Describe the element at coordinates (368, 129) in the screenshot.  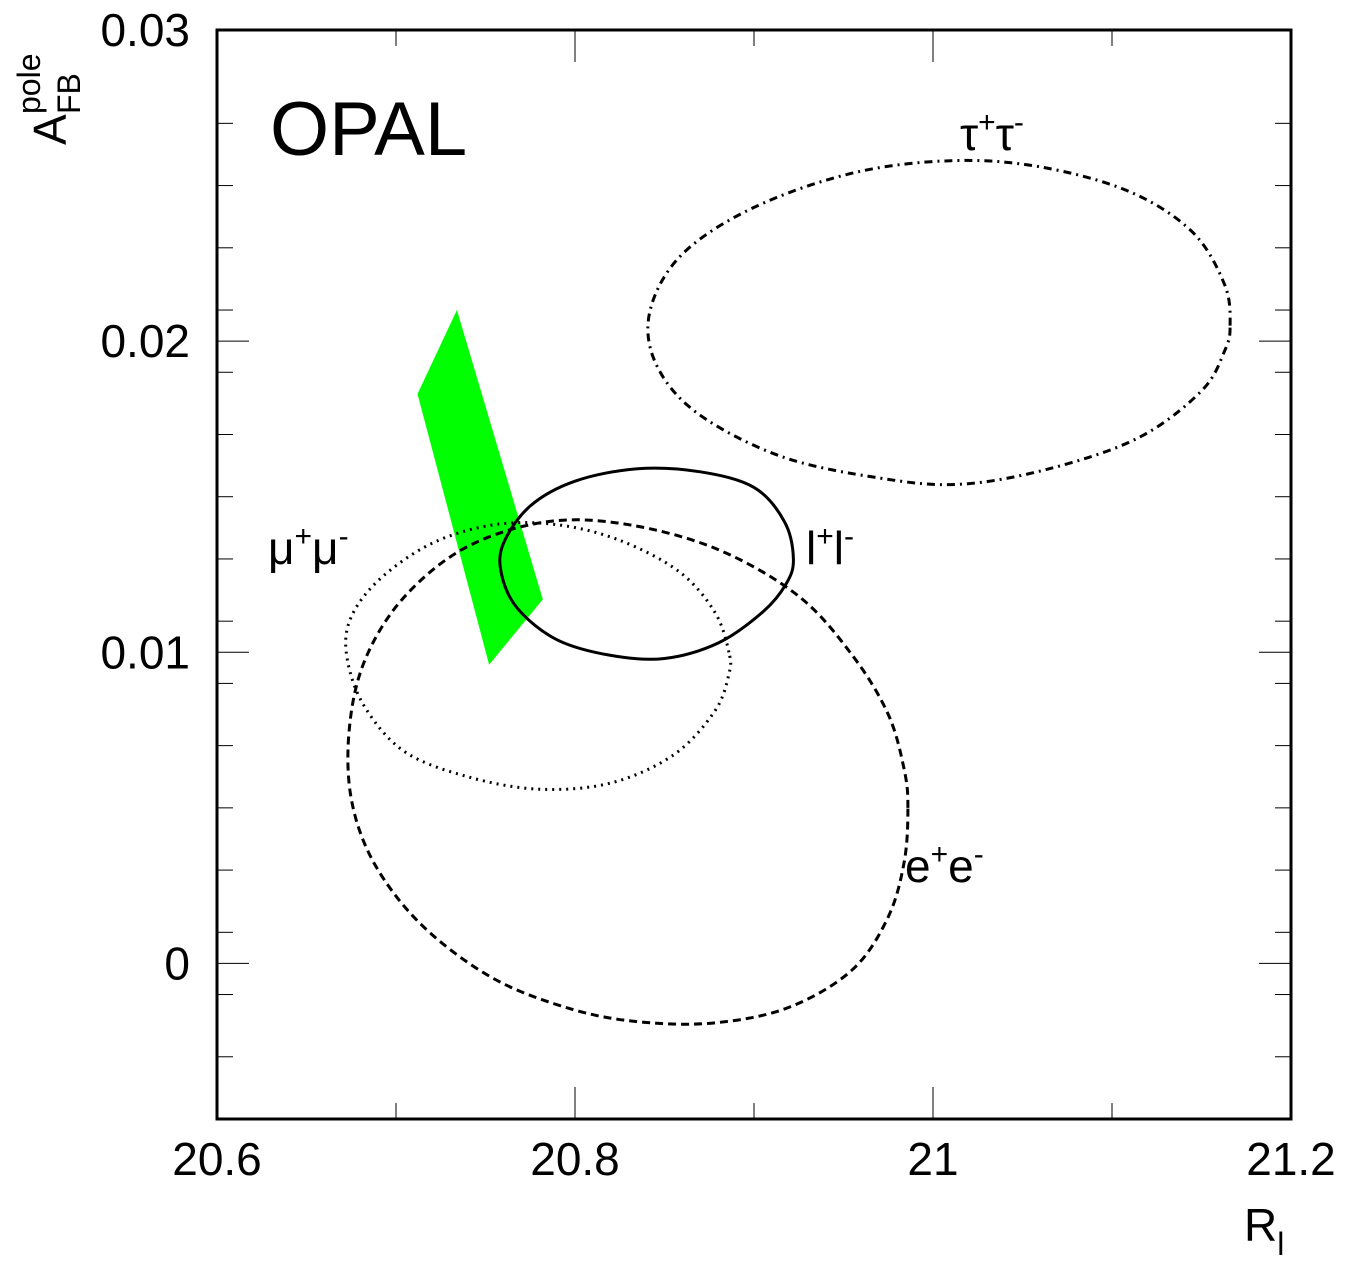
I see `chart-title: OPAL` at that location.